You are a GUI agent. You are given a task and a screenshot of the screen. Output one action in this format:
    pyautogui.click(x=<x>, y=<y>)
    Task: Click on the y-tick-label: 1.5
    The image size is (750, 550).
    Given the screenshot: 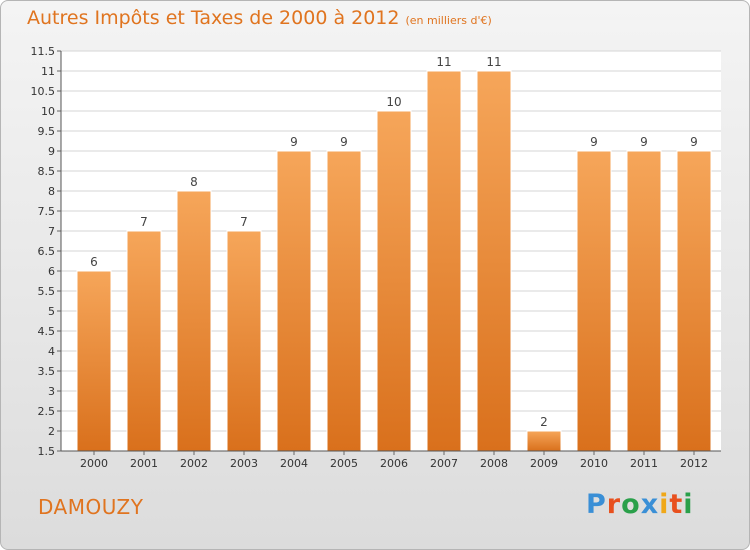 What is the action you would take?
    pyautogui.click(x=47, y=451)
    